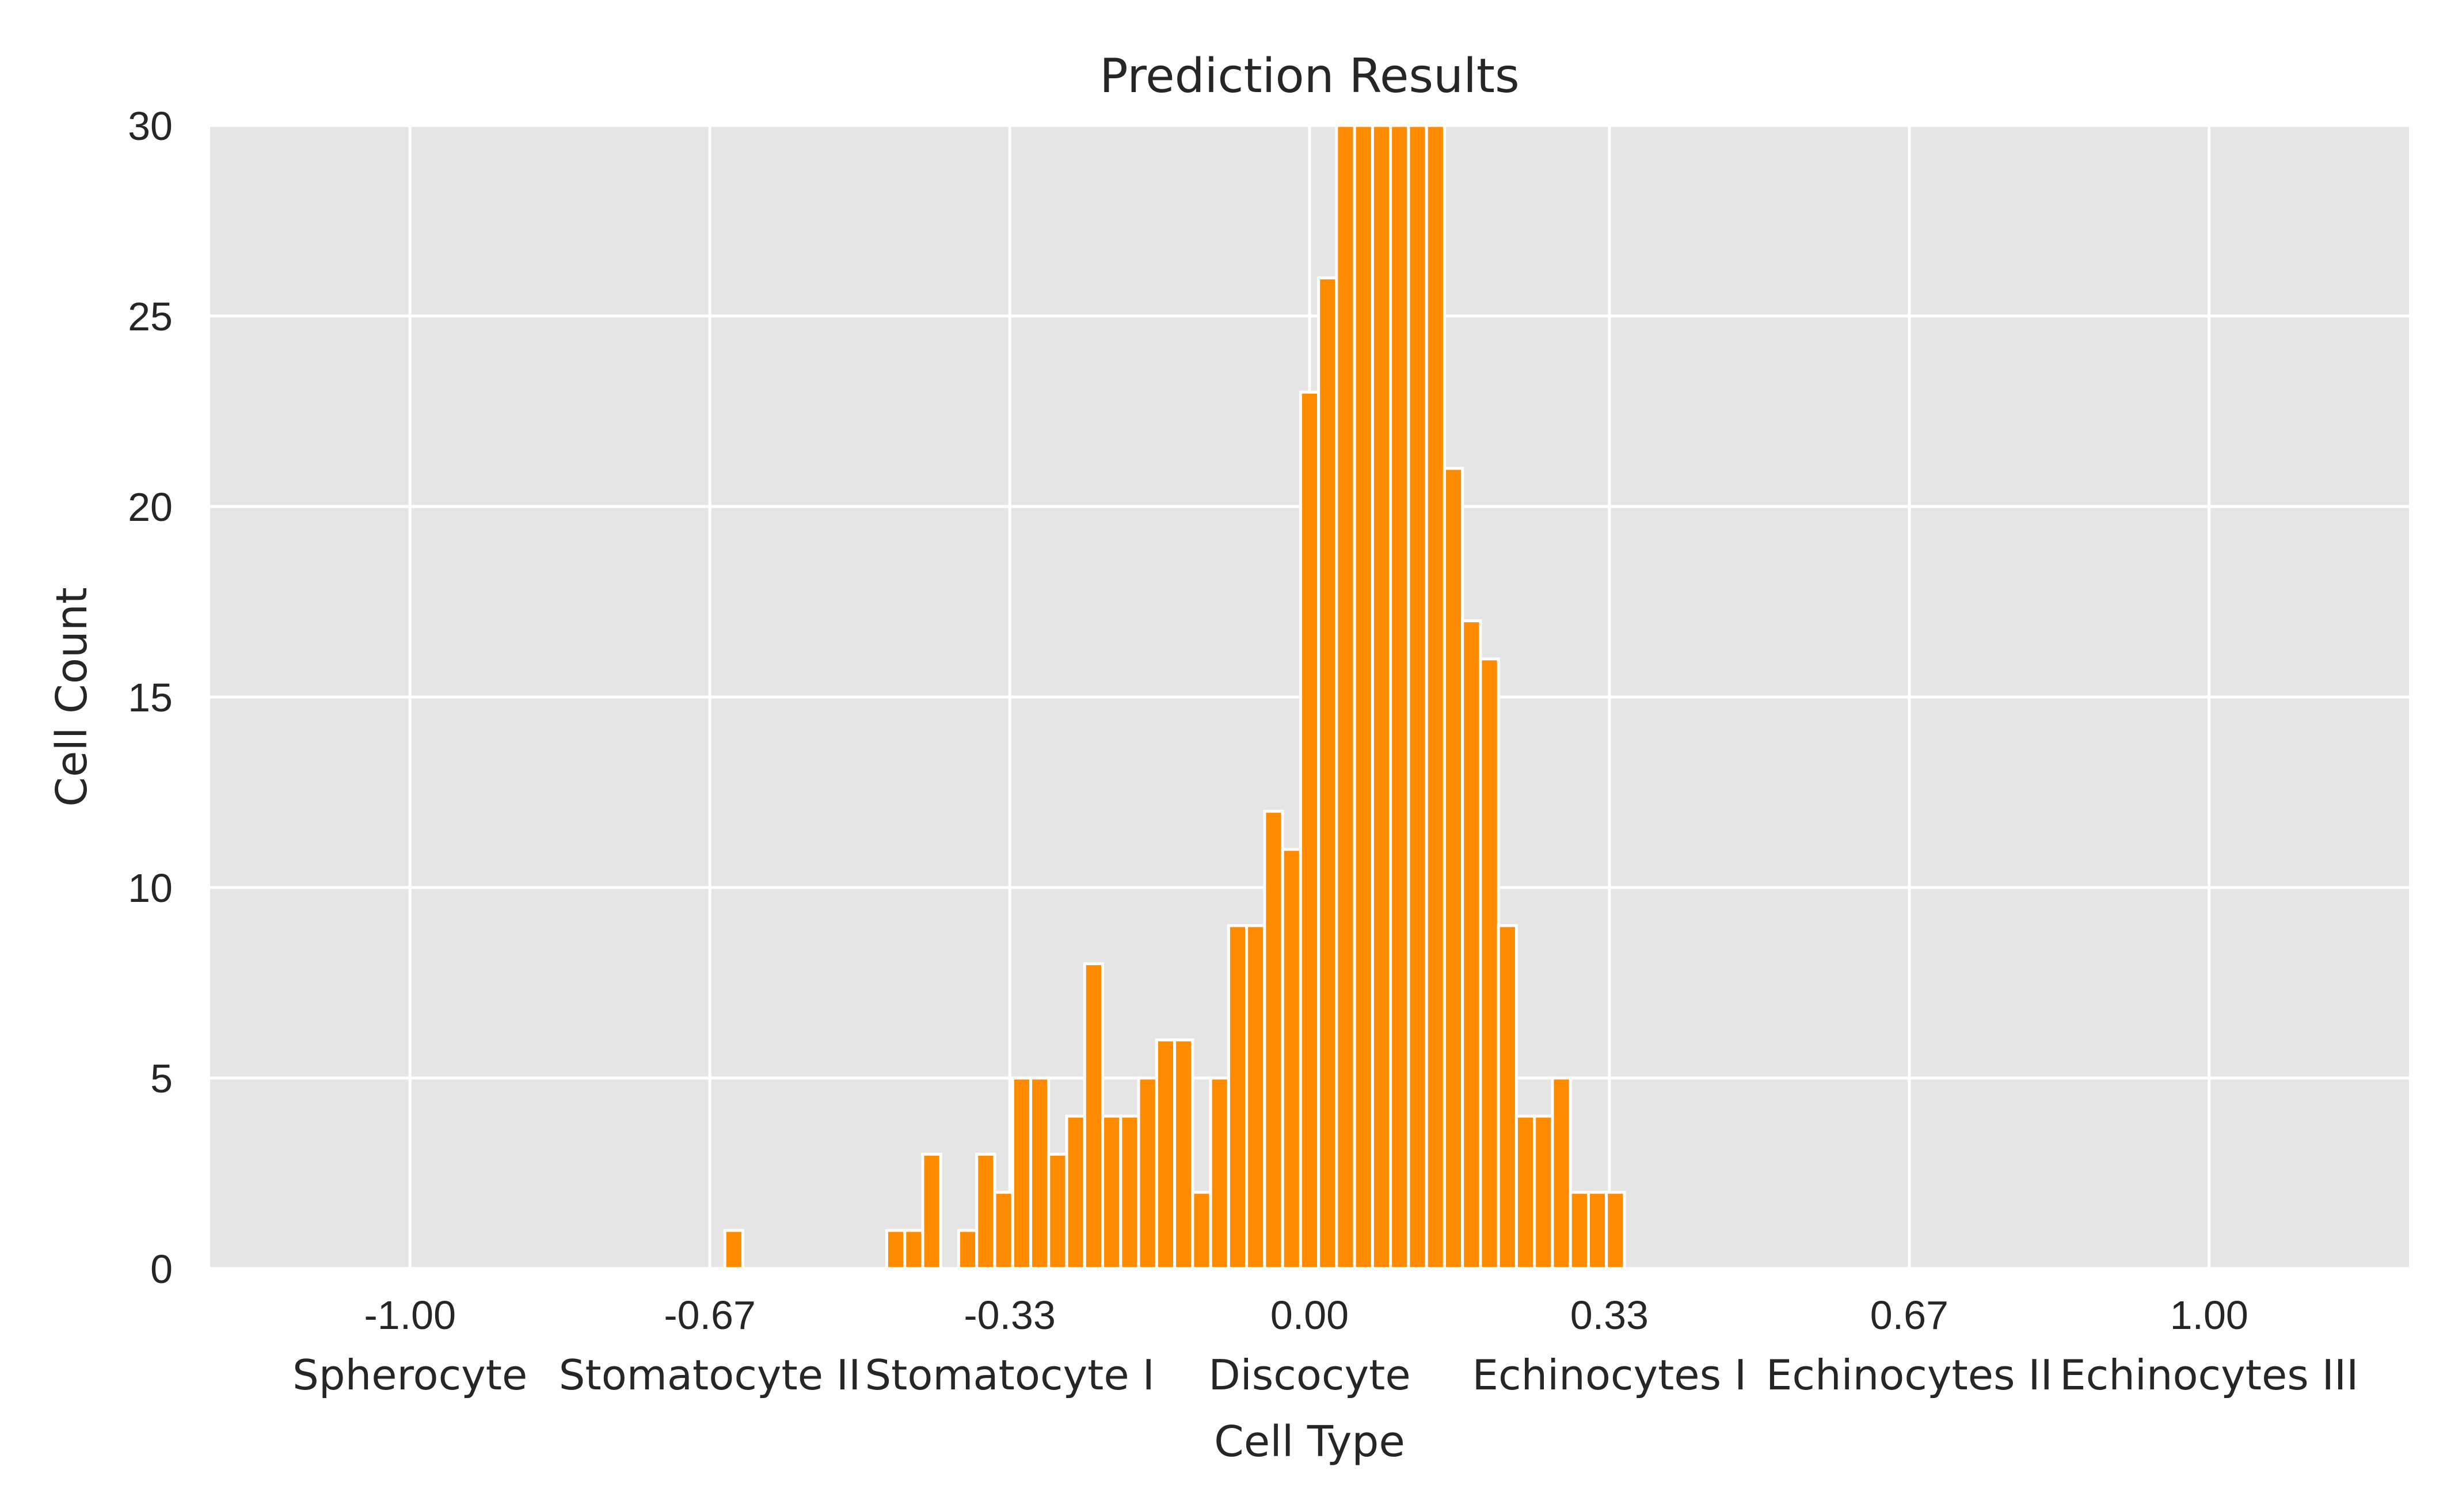  What do you see at coordinates (150, 888) in the screenshot?
I see `y-tick-label: 10` at bounding box center [150, 888].